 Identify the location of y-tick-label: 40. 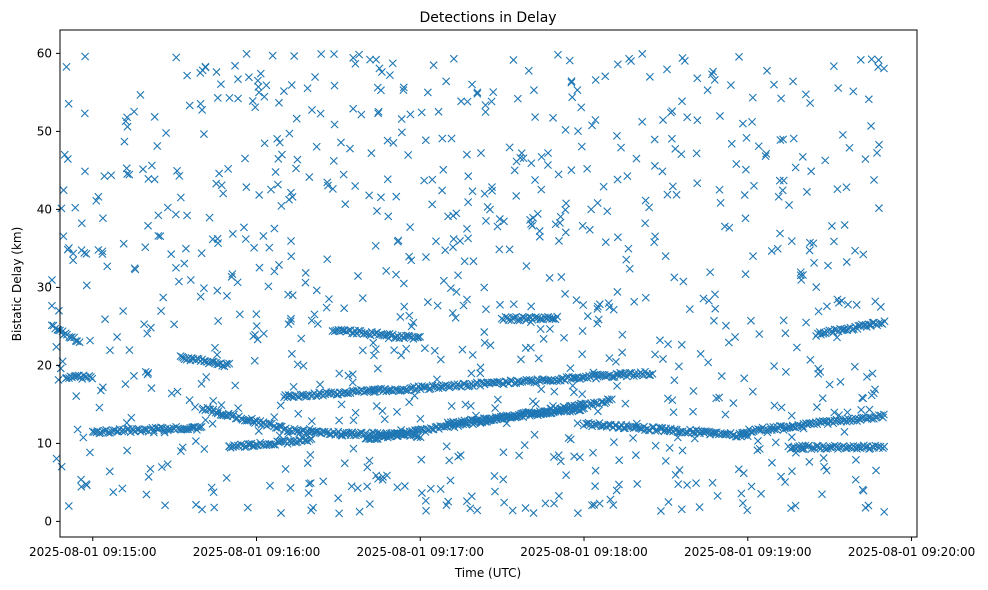
(44, 209).